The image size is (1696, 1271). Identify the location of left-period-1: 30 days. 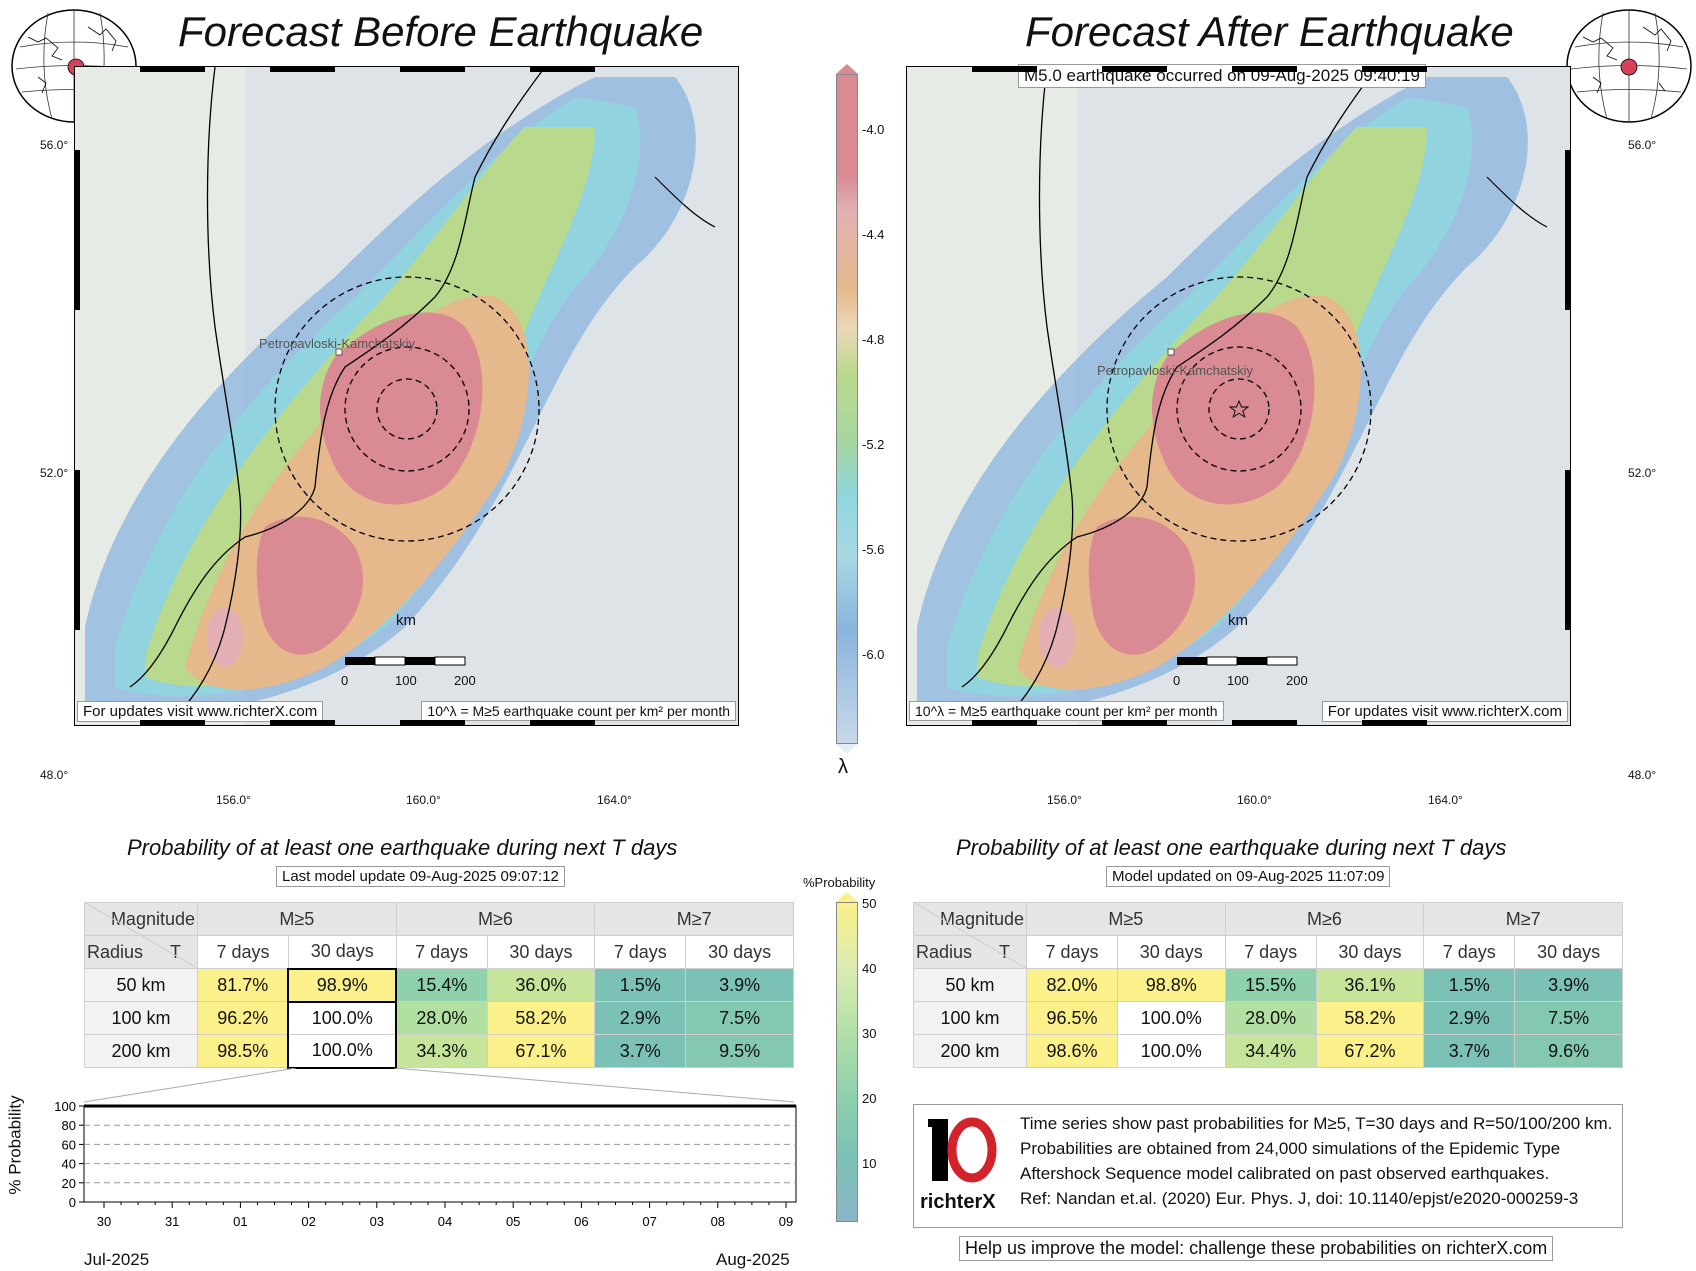
(342, 952).